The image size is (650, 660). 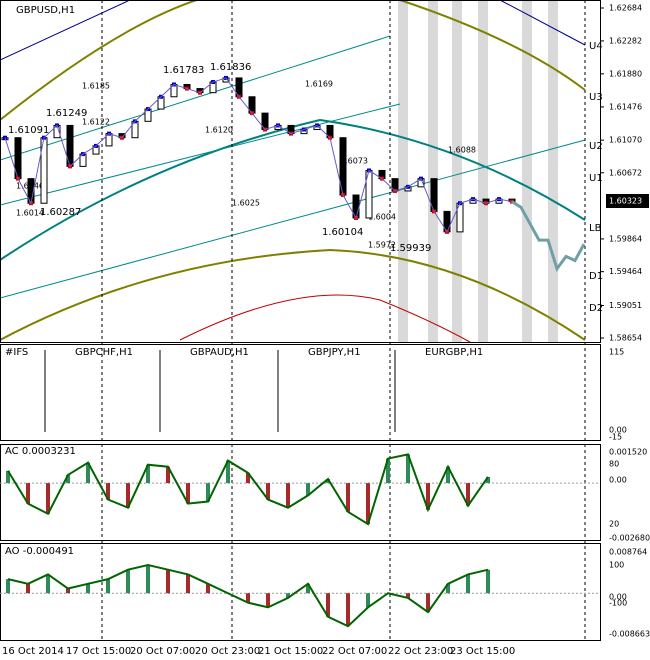 I want to click on price-label: 1.62684, so click(x=625, y=8).